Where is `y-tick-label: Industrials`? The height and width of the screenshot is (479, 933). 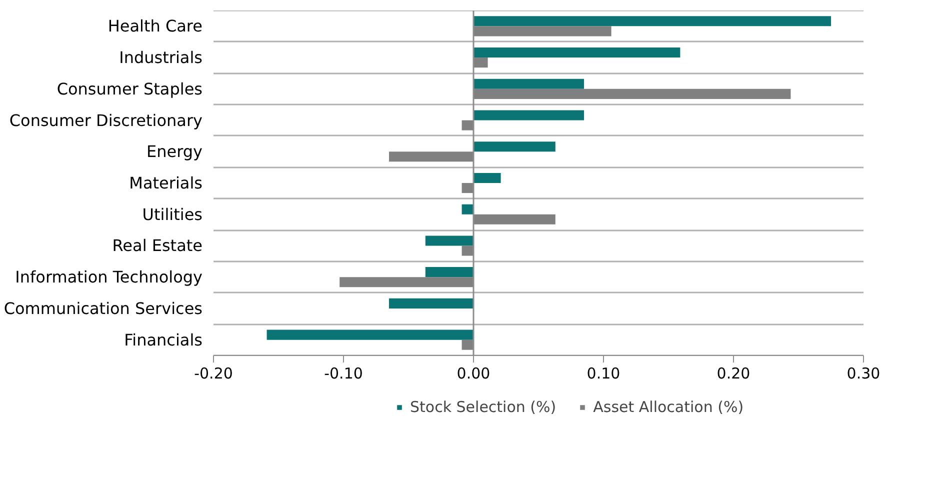 y-tick-label: Industrials is located at coordinates (160, 58).